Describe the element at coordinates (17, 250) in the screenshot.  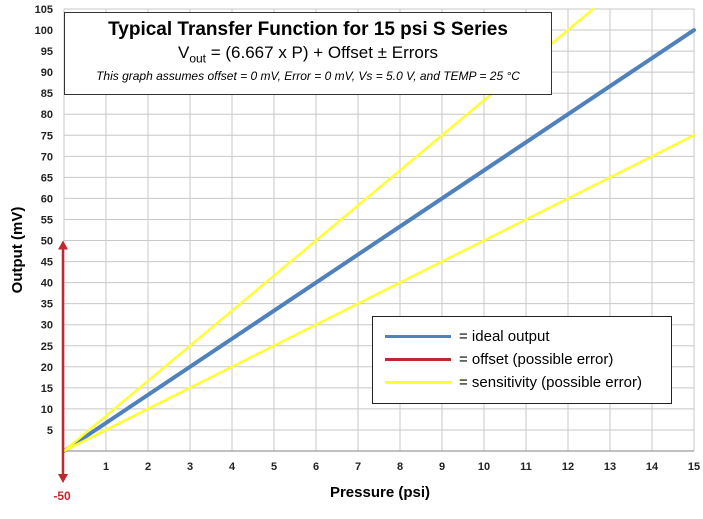
I see `y-axis-title: Output (mV)` at that location.